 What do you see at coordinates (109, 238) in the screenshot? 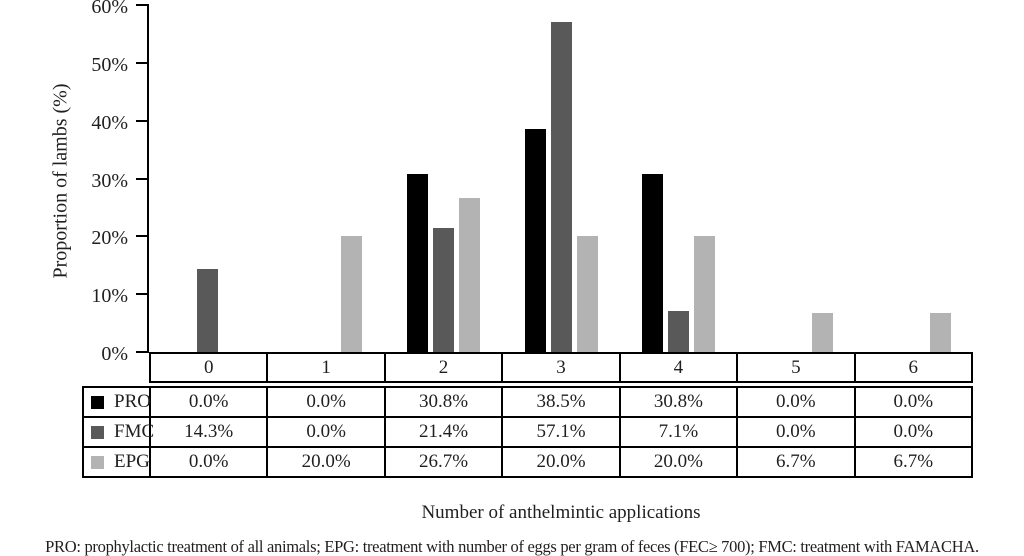
I see `y-tick-label: 20%` at bounding box center [109, 238].